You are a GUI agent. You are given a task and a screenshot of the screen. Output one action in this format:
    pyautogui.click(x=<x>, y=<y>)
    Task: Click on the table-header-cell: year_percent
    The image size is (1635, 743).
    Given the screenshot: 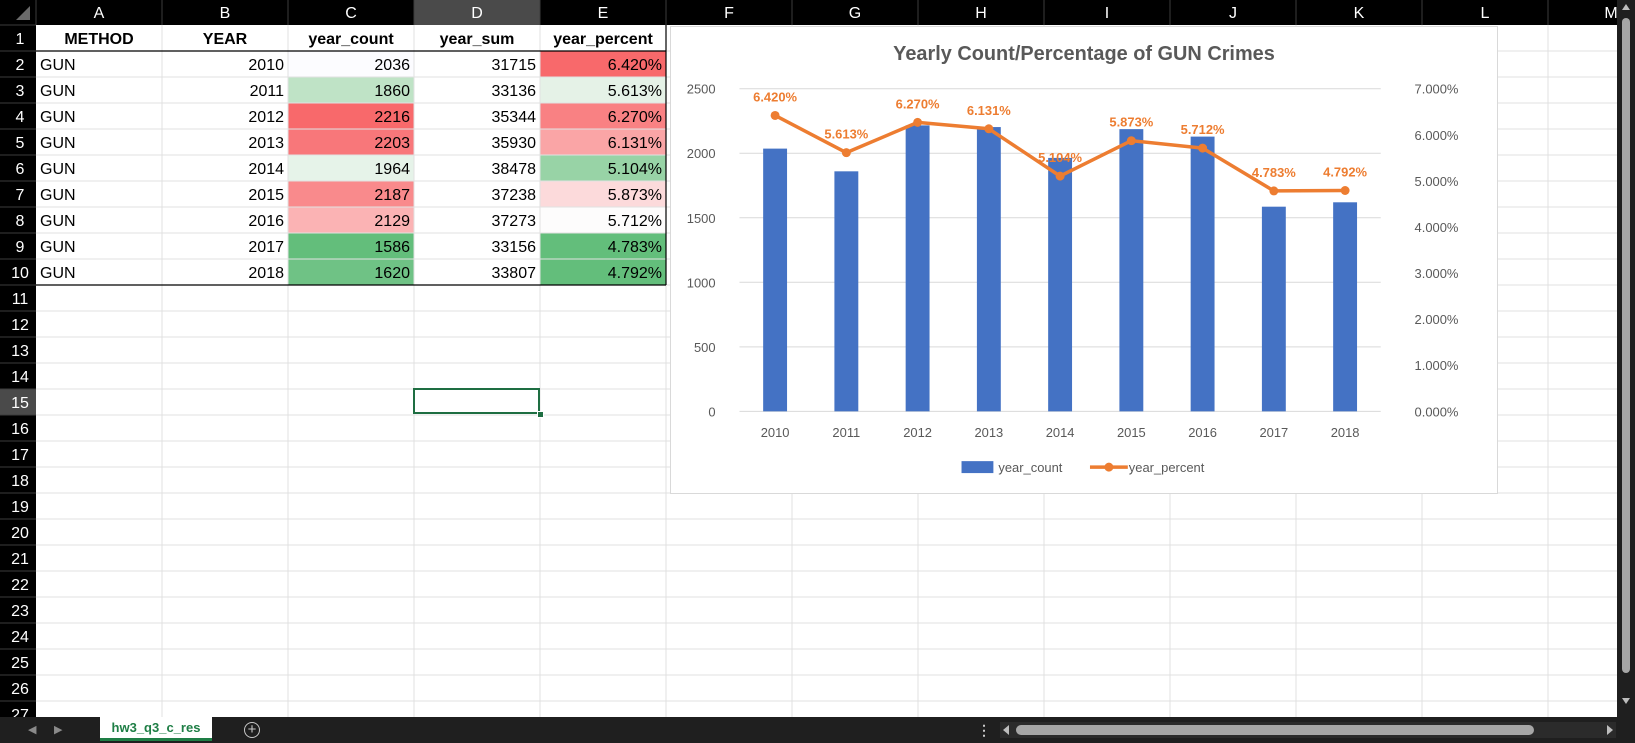 What is the action you would take?
    pyautogui.click(x=603, y=39)
    